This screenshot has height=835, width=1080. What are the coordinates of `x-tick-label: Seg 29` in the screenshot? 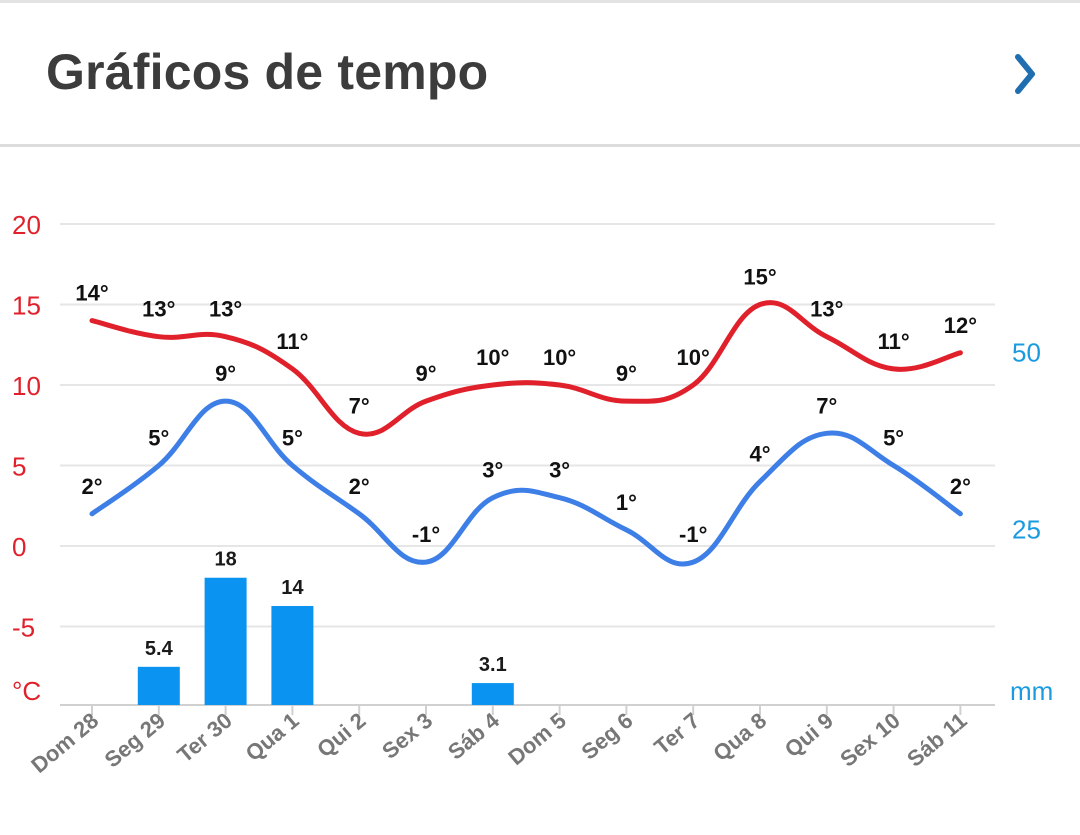 It's located at (135, 740).